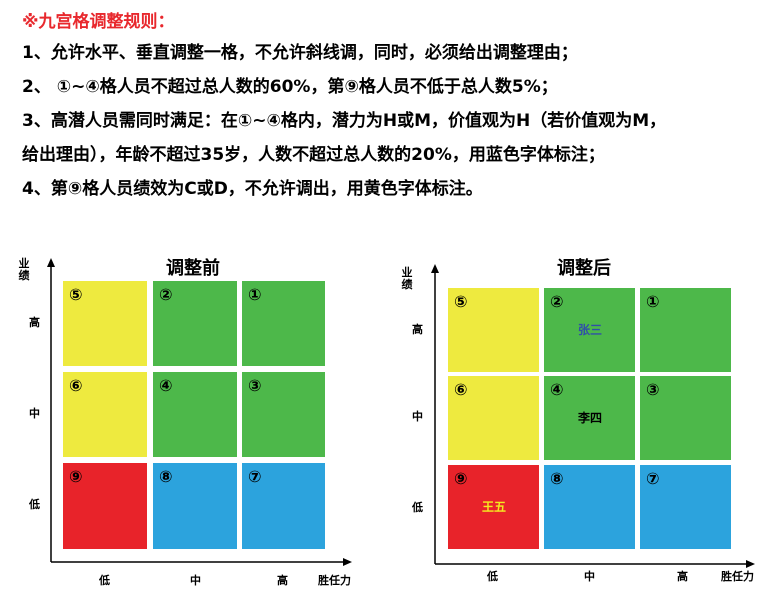 The width and height of the screenshot is (779, 603). I want to click on after-cell-r2c2: ④ 李四, so click(589, 418).